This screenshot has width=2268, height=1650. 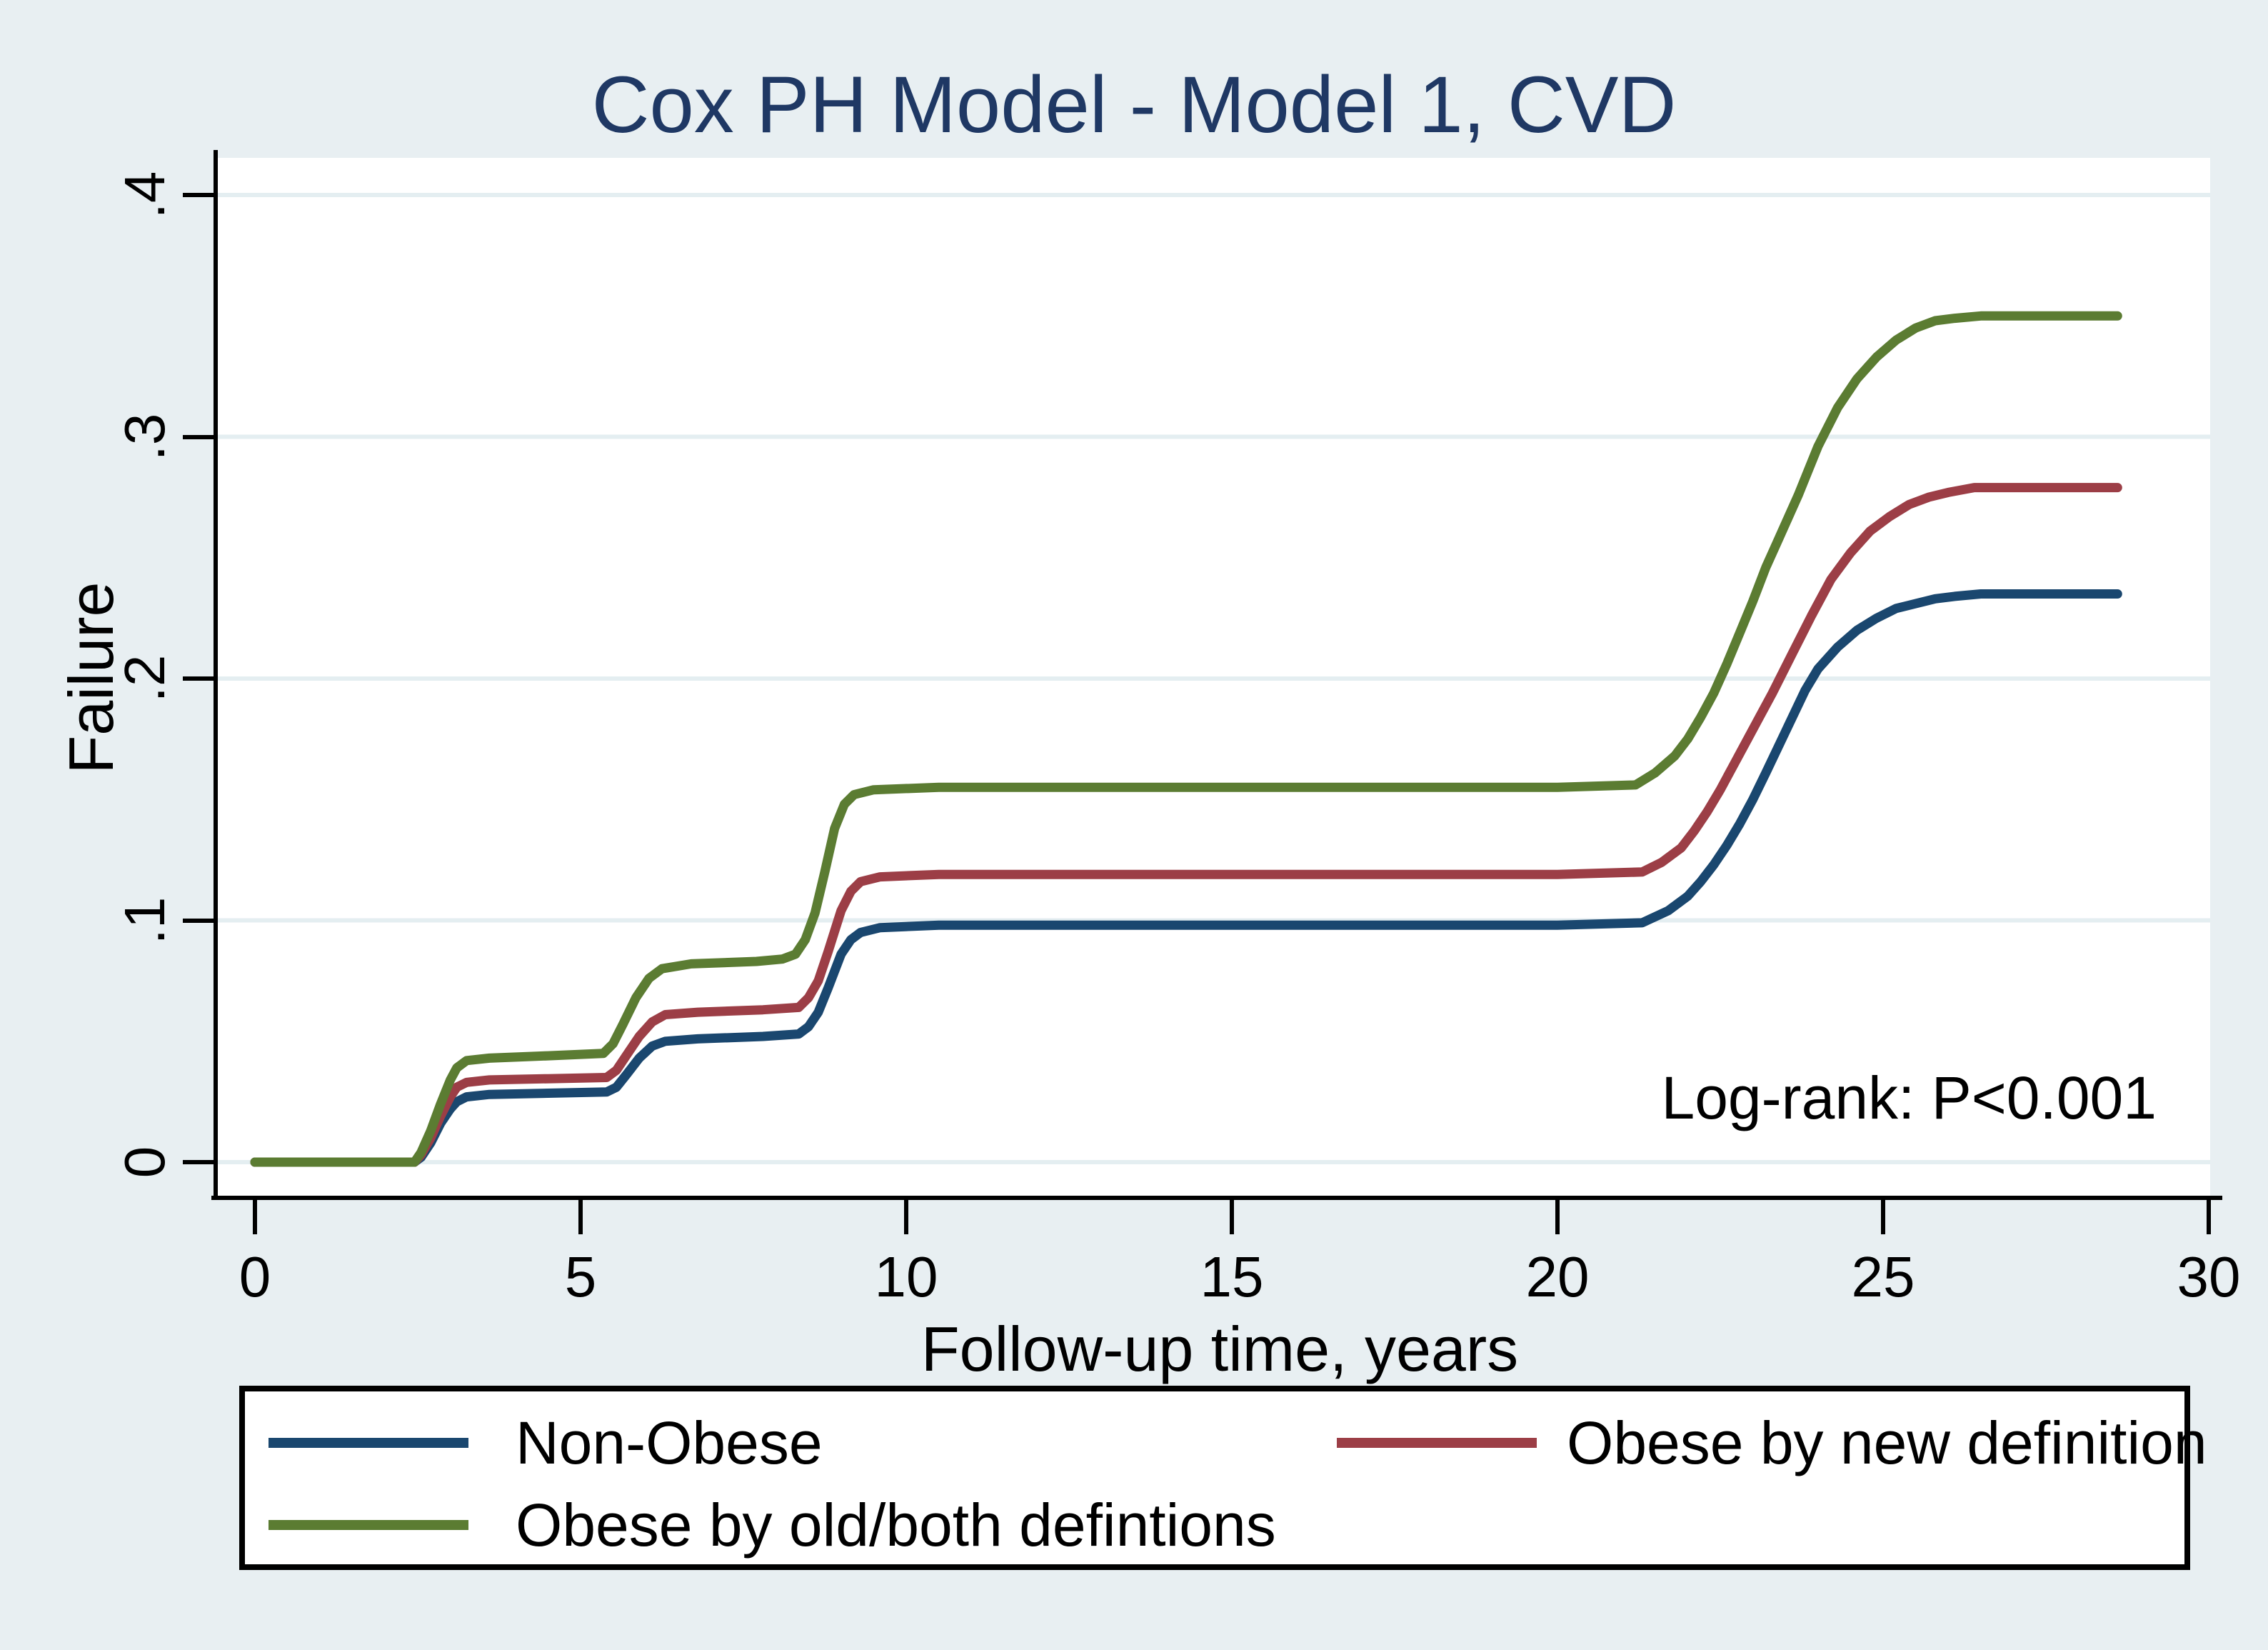 I want to click on x-tick-label: 20, so click(x=1558, y=1277).